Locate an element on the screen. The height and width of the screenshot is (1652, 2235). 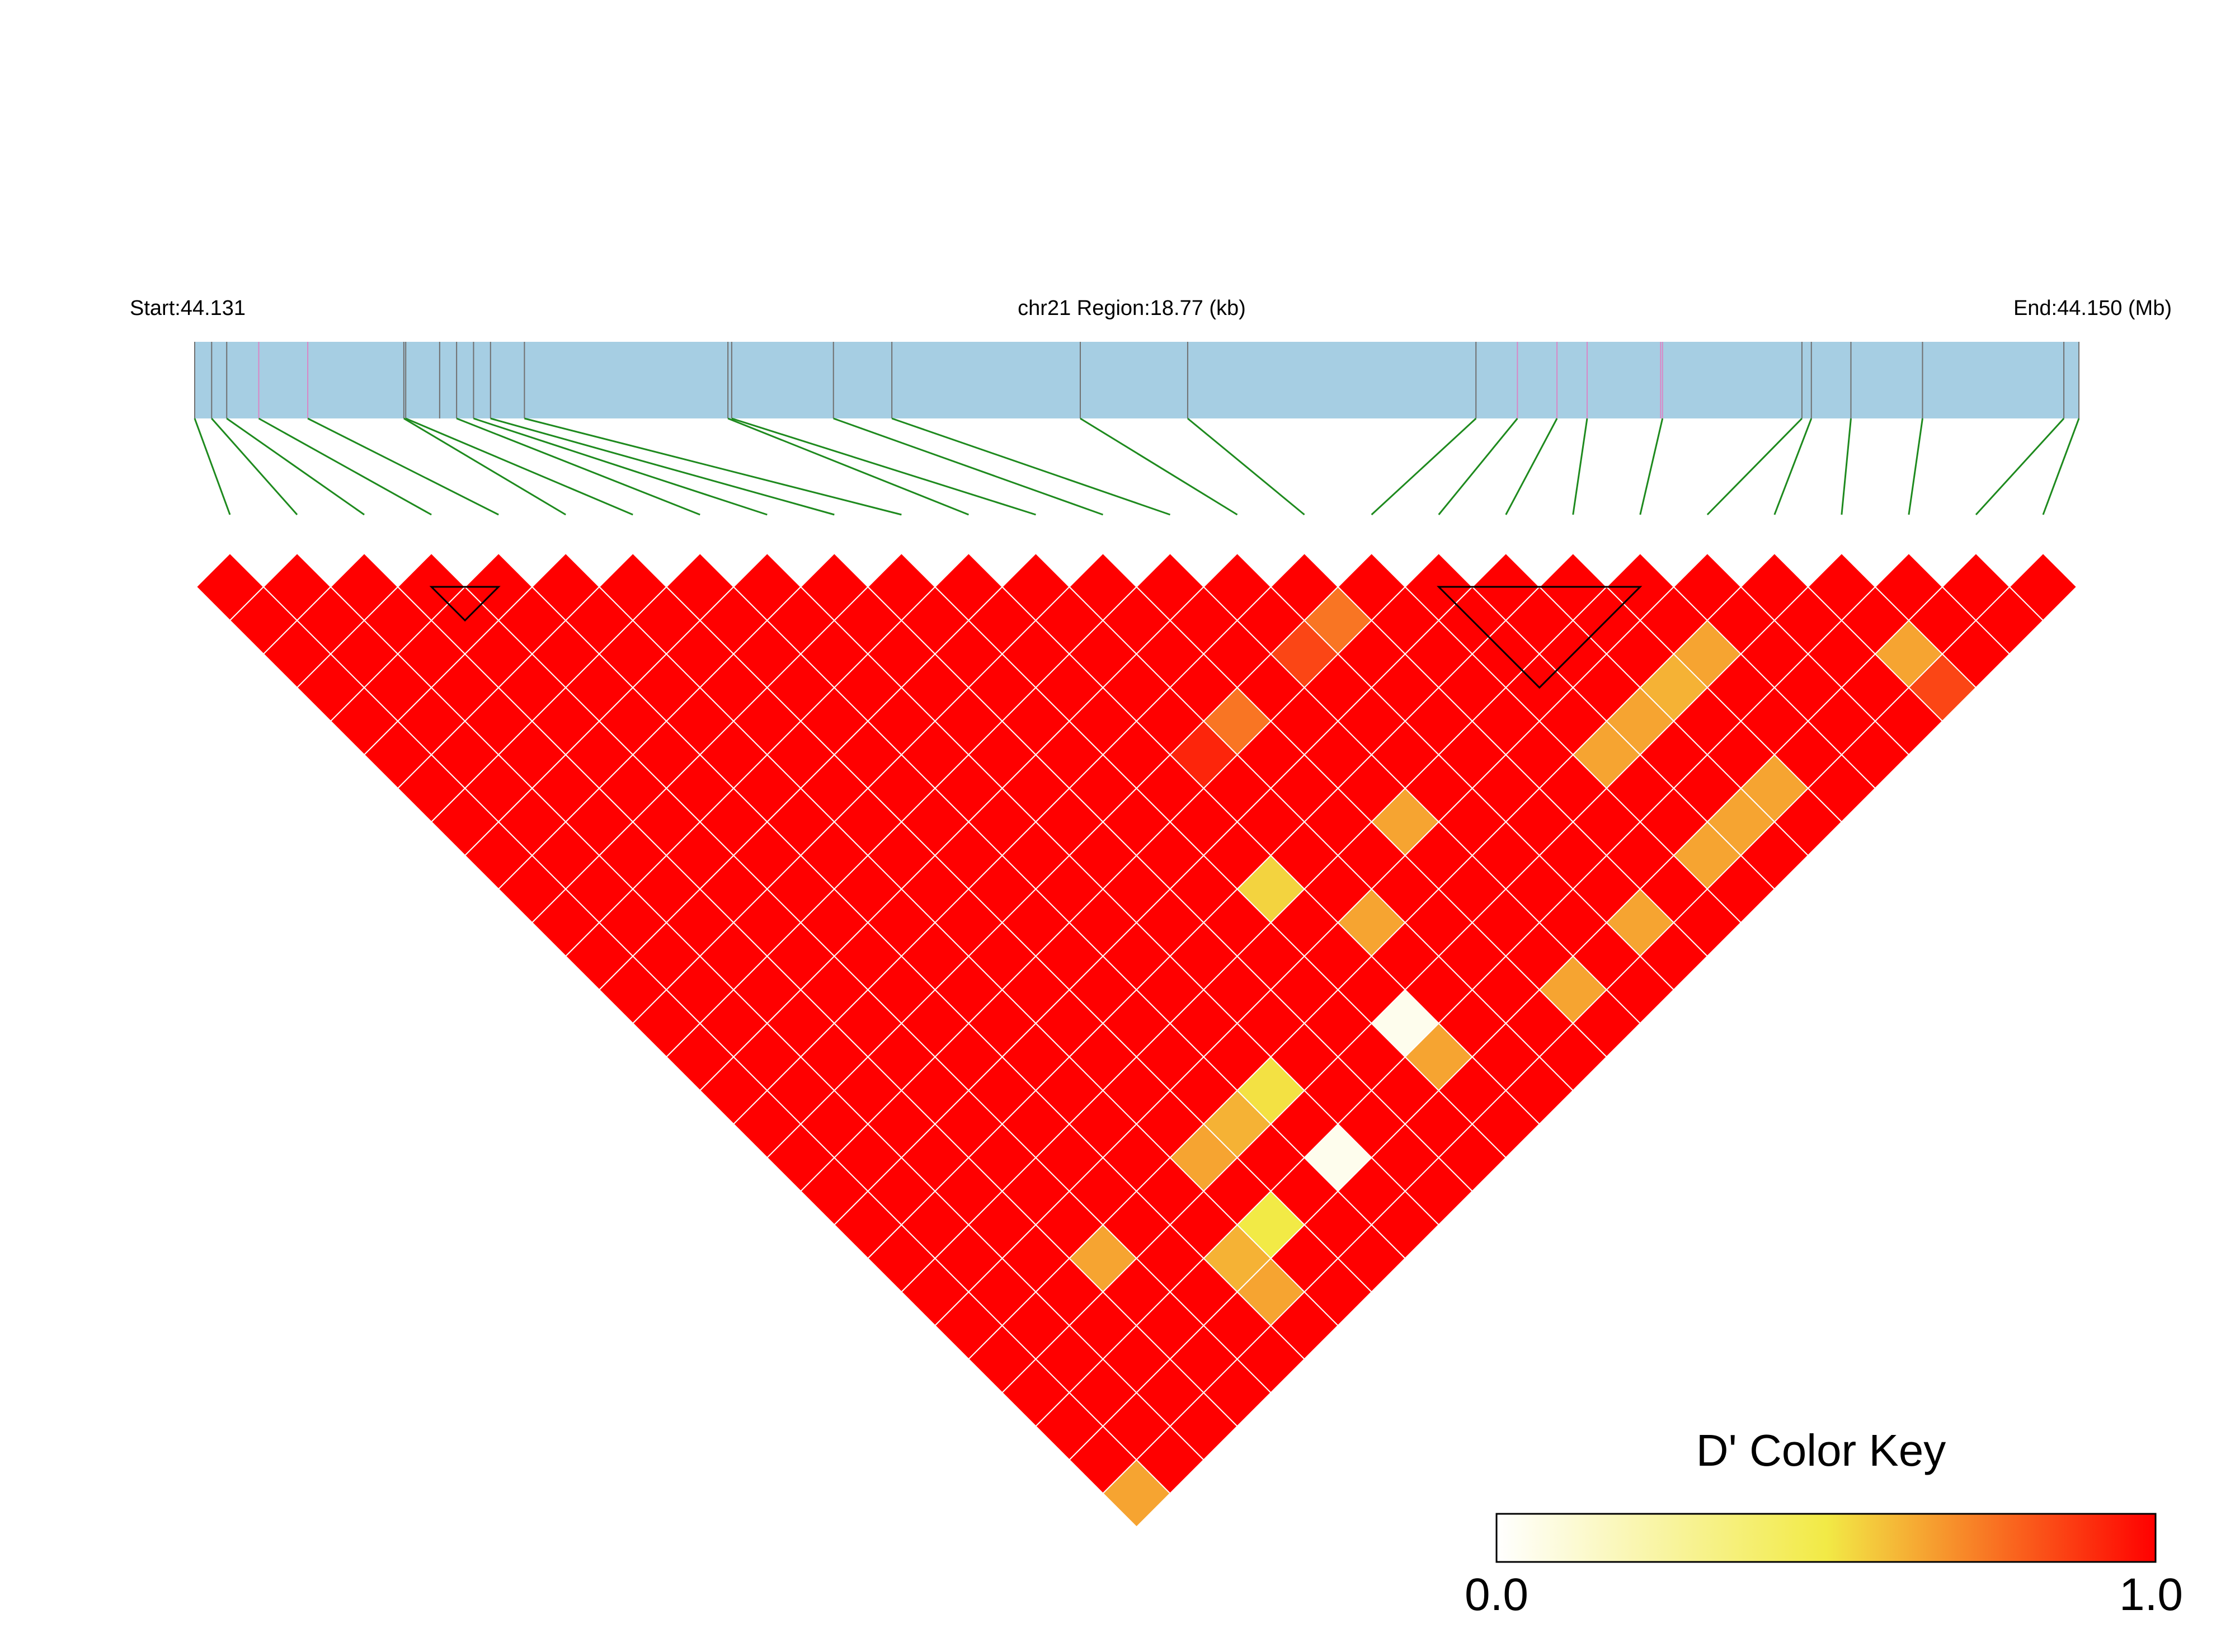
region-end-label: End:44.150 (Mb) is located at coordinates (2092, 308).